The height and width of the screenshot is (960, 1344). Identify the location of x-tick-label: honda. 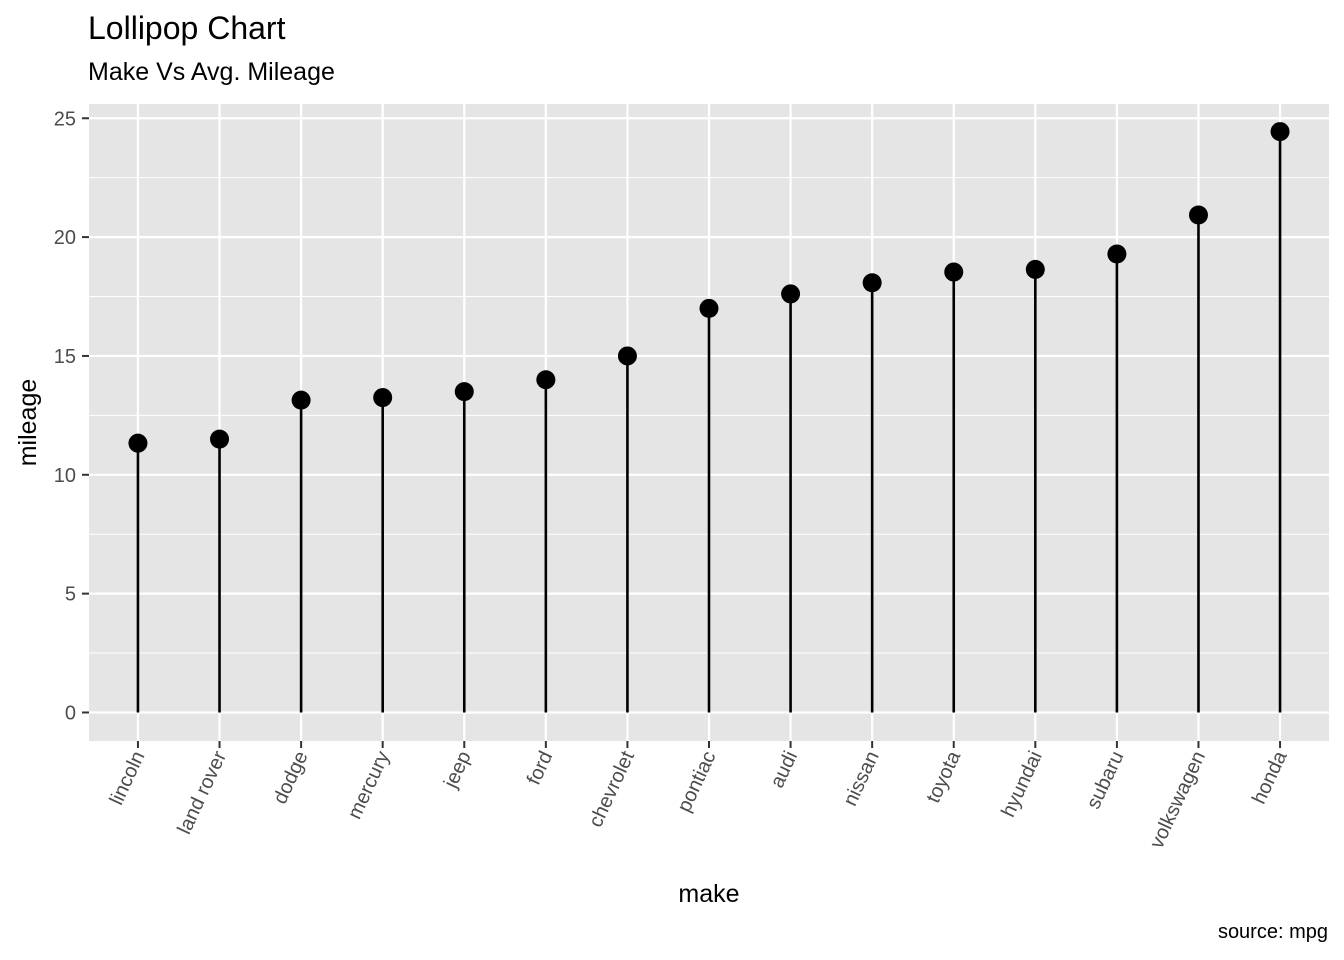
(1270, 777).